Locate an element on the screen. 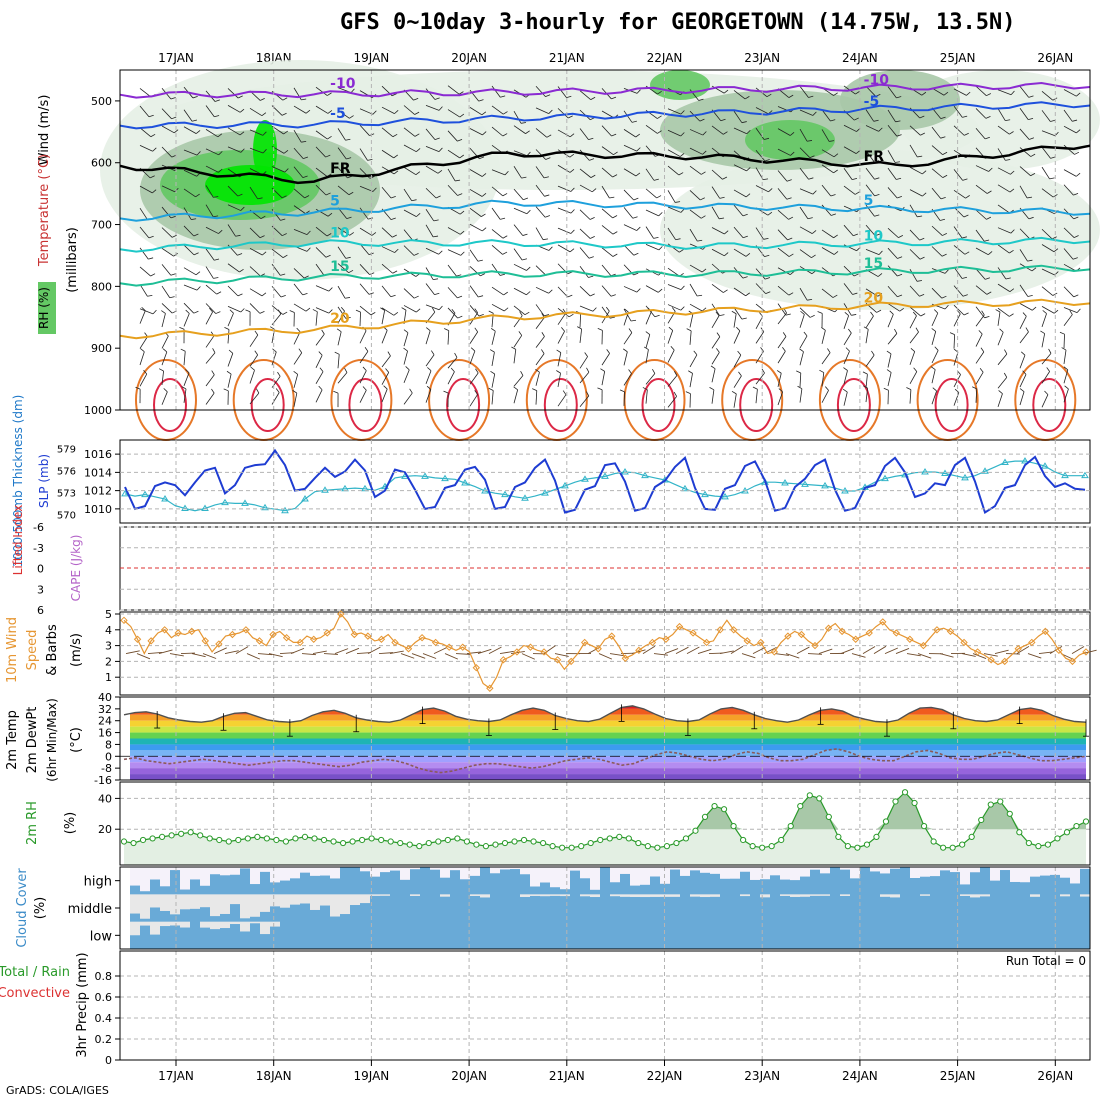 This screenshot has height=1100, width=1100. cloud-ylabel-a: Cloud Cover is located at coordinates (22, 908).